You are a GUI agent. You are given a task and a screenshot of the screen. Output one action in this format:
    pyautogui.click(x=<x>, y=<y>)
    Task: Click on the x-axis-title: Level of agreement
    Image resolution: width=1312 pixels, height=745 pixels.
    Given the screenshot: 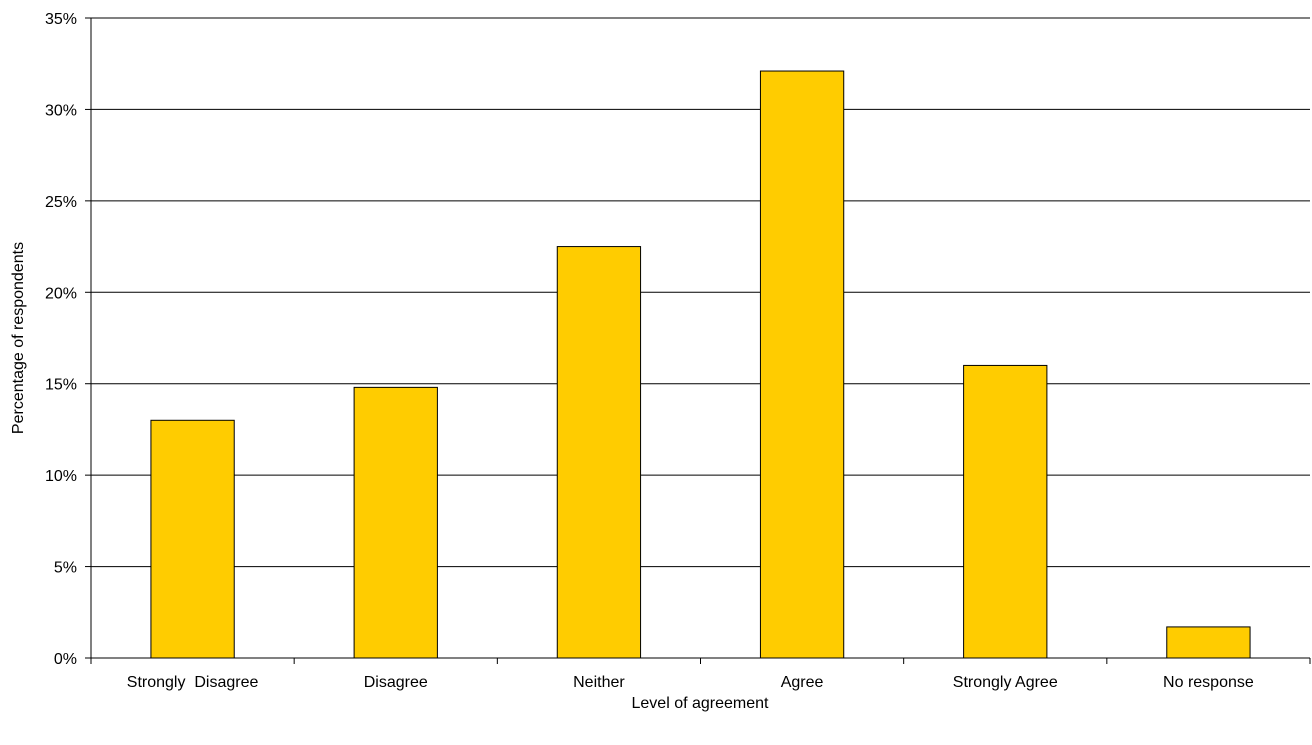 What is the action you would take?
    pyautogui.click(x=701, y=703)
    